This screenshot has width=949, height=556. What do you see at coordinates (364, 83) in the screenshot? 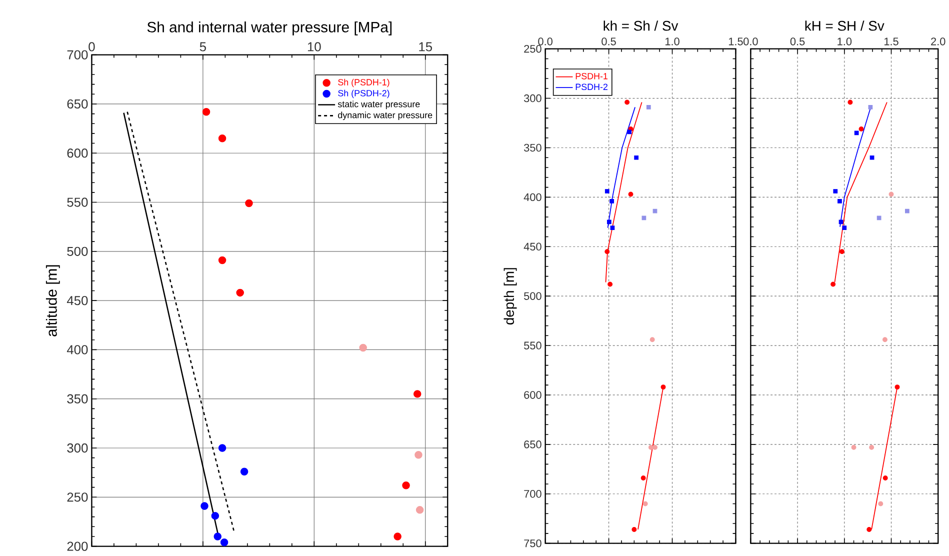
I see `legend-label: Sh (PSDH-1)` at bounding box center [364, 83].